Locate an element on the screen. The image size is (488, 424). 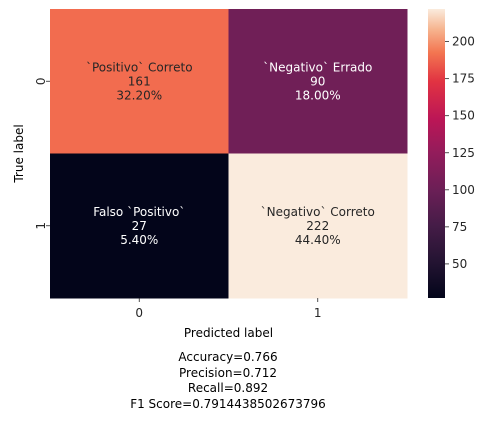
cell-percent-label: 44.40% is located at coordinates (318, 240).